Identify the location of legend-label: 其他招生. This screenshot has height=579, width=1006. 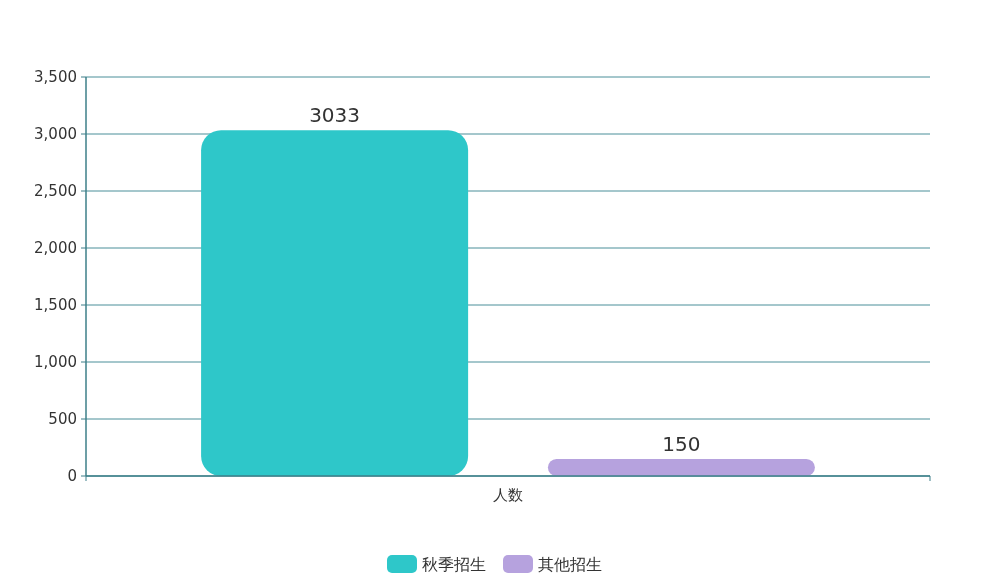
(570, 564).